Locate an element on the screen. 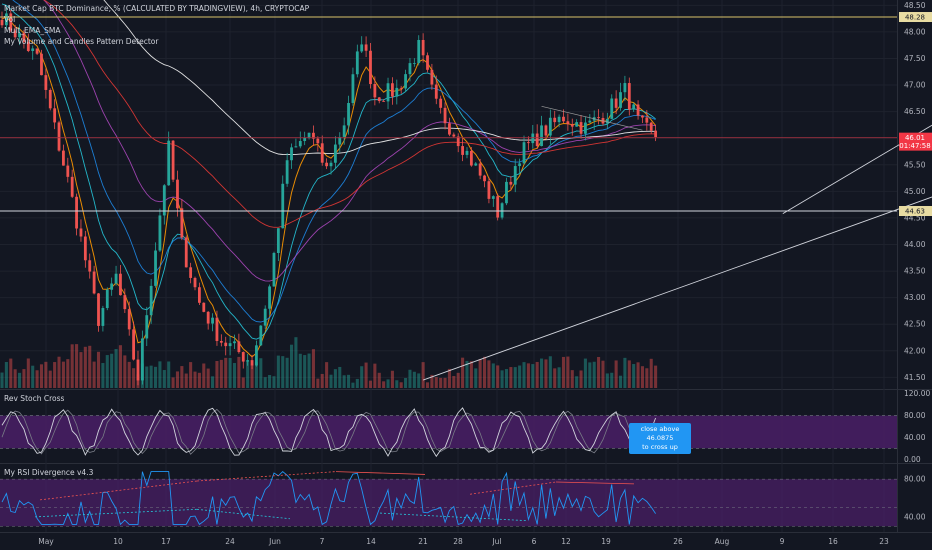  y-tick-label: 48.00 is located at coordinates (915, 31).